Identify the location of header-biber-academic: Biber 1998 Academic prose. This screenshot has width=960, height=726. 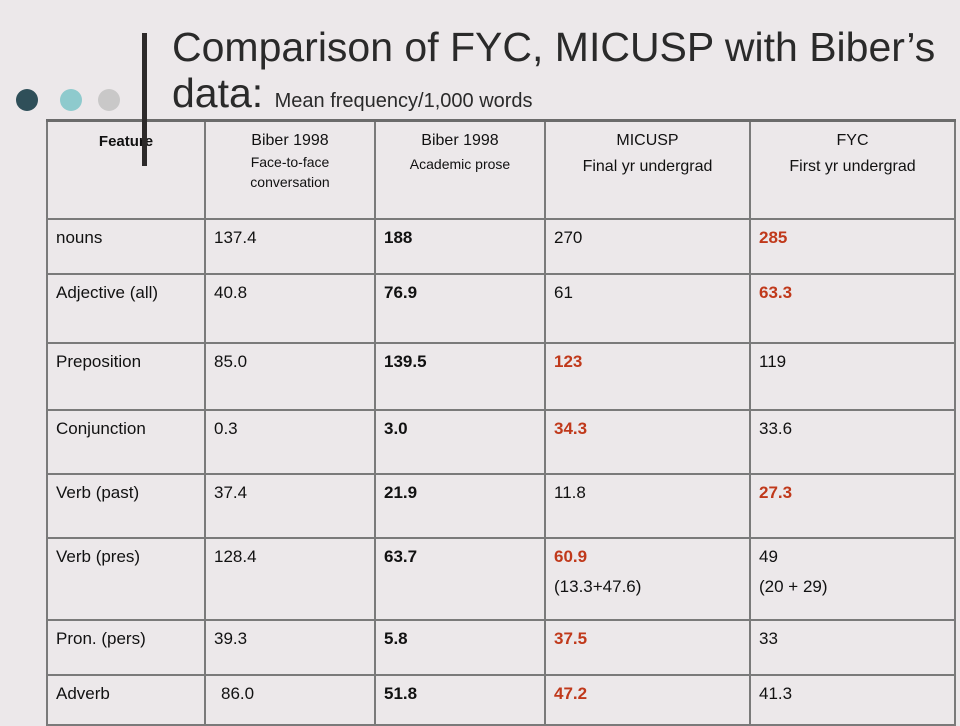
(460, 169).